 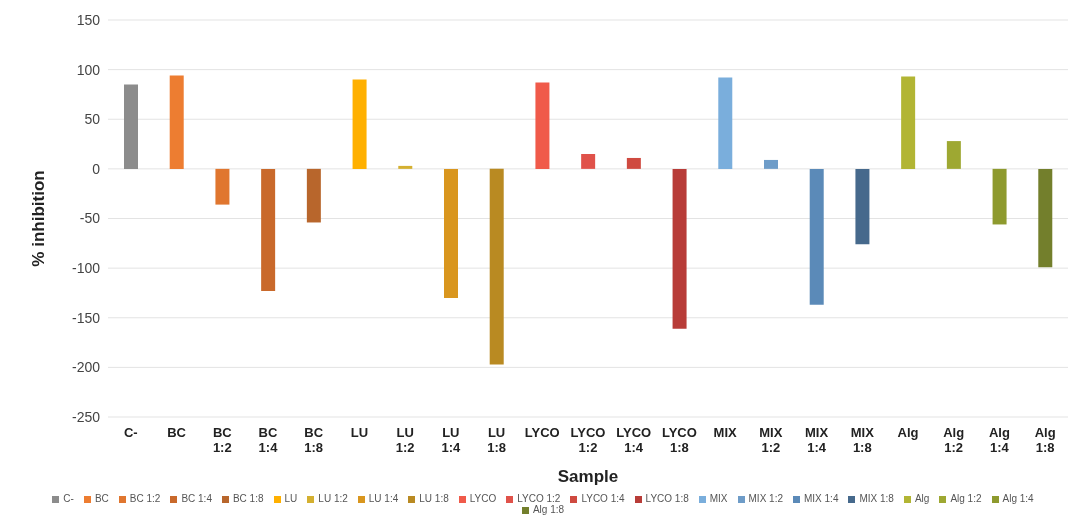 I want to click on legend-label: LU, so click(x=291, y=498).